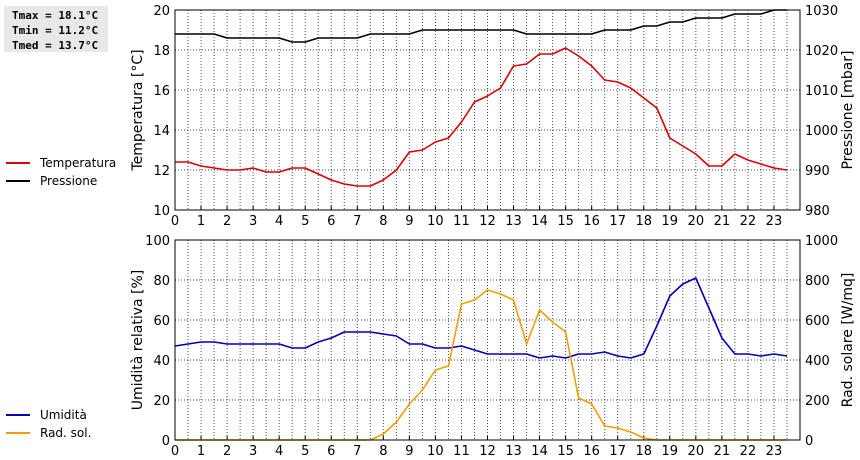 This screenshot has height=460, width=860. I want to click on legend-bottom: Umidità Rad. sol., so click(48, 424).